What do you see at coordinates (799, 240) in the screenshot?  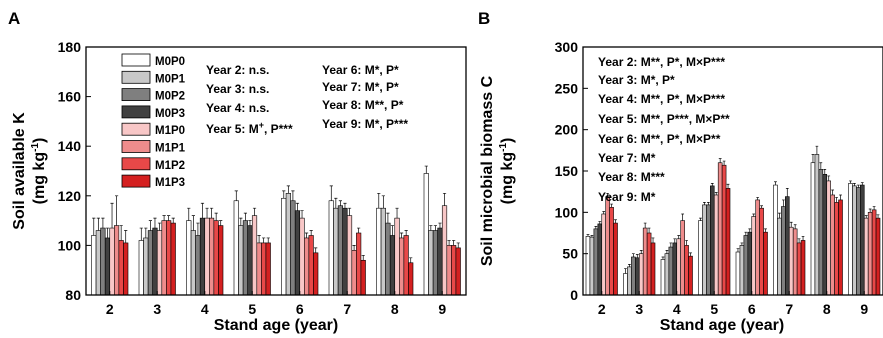 I see `errorbar-b-year7-m1p2` at bounding box center [799, 240].